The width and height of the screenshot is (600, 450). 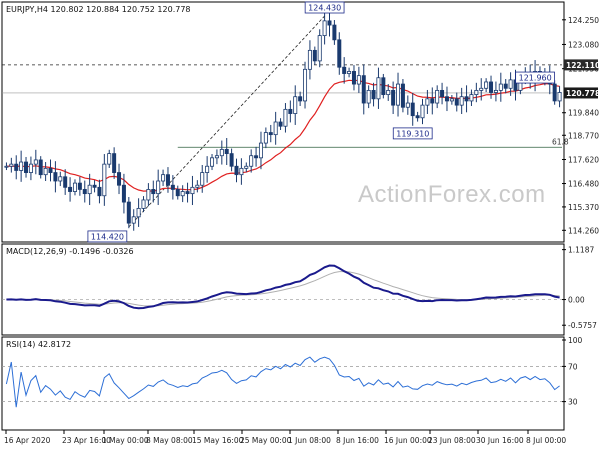 What do you see at coordinates (583, 65) in the screenshot?
I see `resistance-badge-text: 122.110` at bounding box center [583, 65].